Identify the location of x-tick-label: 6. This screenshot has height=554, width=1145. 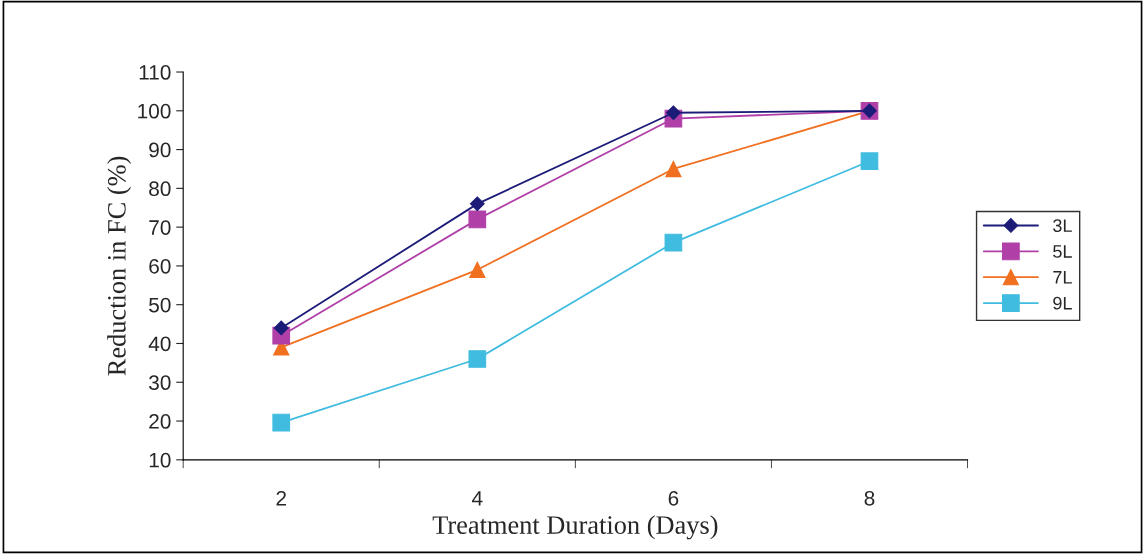
(673, 498).